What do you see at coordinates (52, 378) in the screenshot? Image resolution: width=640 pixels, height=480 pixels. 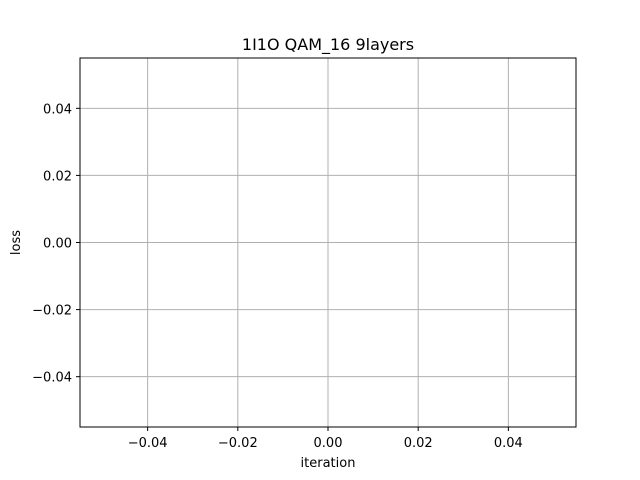 I see `y-tick-label: −0.04` at bounding box center [52, 378].